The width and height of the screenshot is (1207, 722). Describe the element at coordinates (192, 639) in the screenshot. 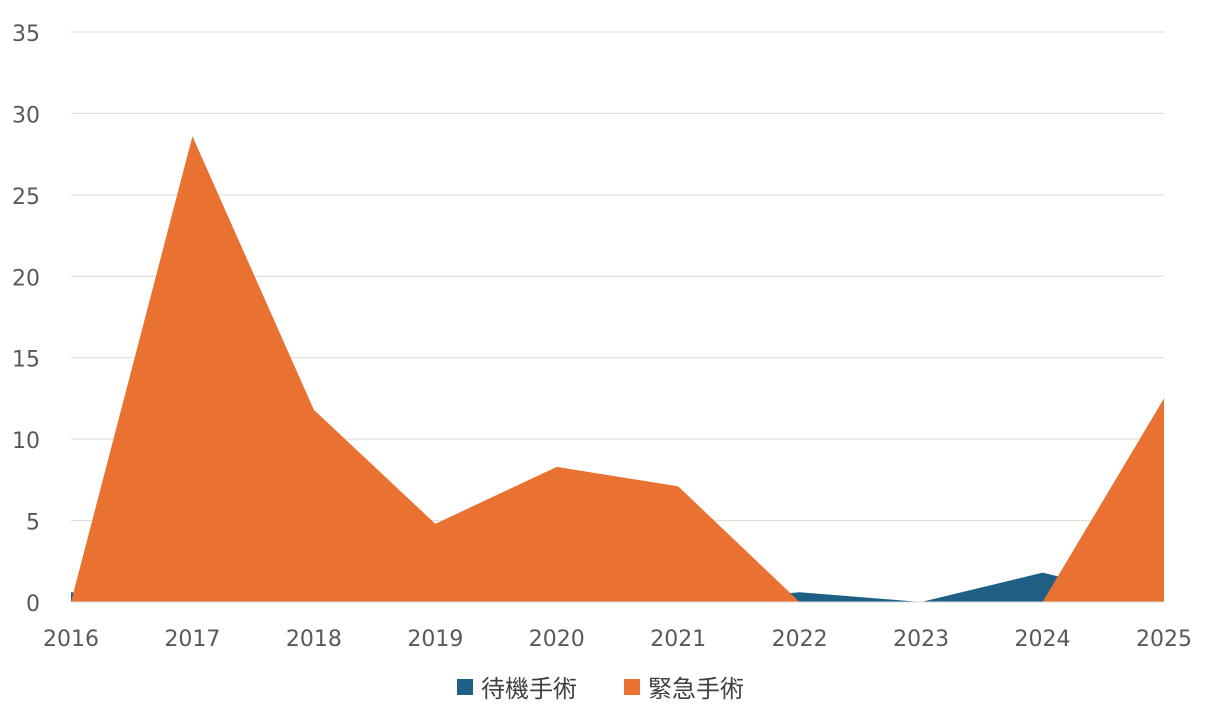

I see `x-tick-label: 2017` at that location.